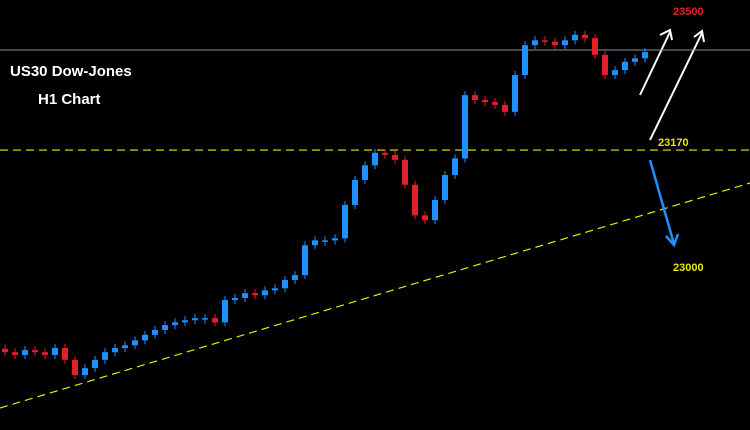 The height and width of the screenshot is (430, 750). Describe the element at coordinates (71, 71) in the screenshot. I see `chart-title: US30 Dow-Jones` at that location.